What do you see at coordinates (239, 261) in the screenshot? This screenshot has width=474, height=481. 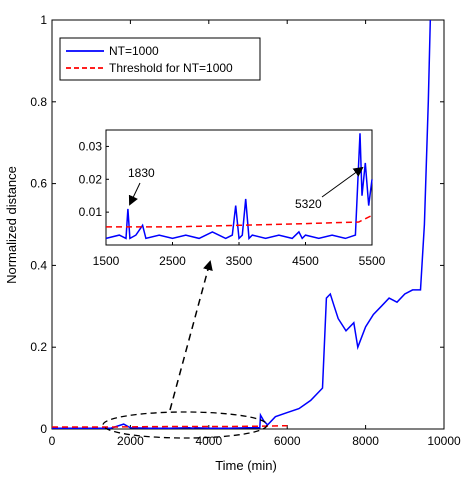 I see `inset-x-tick-label: 3500` at bounding box center [239, 261].